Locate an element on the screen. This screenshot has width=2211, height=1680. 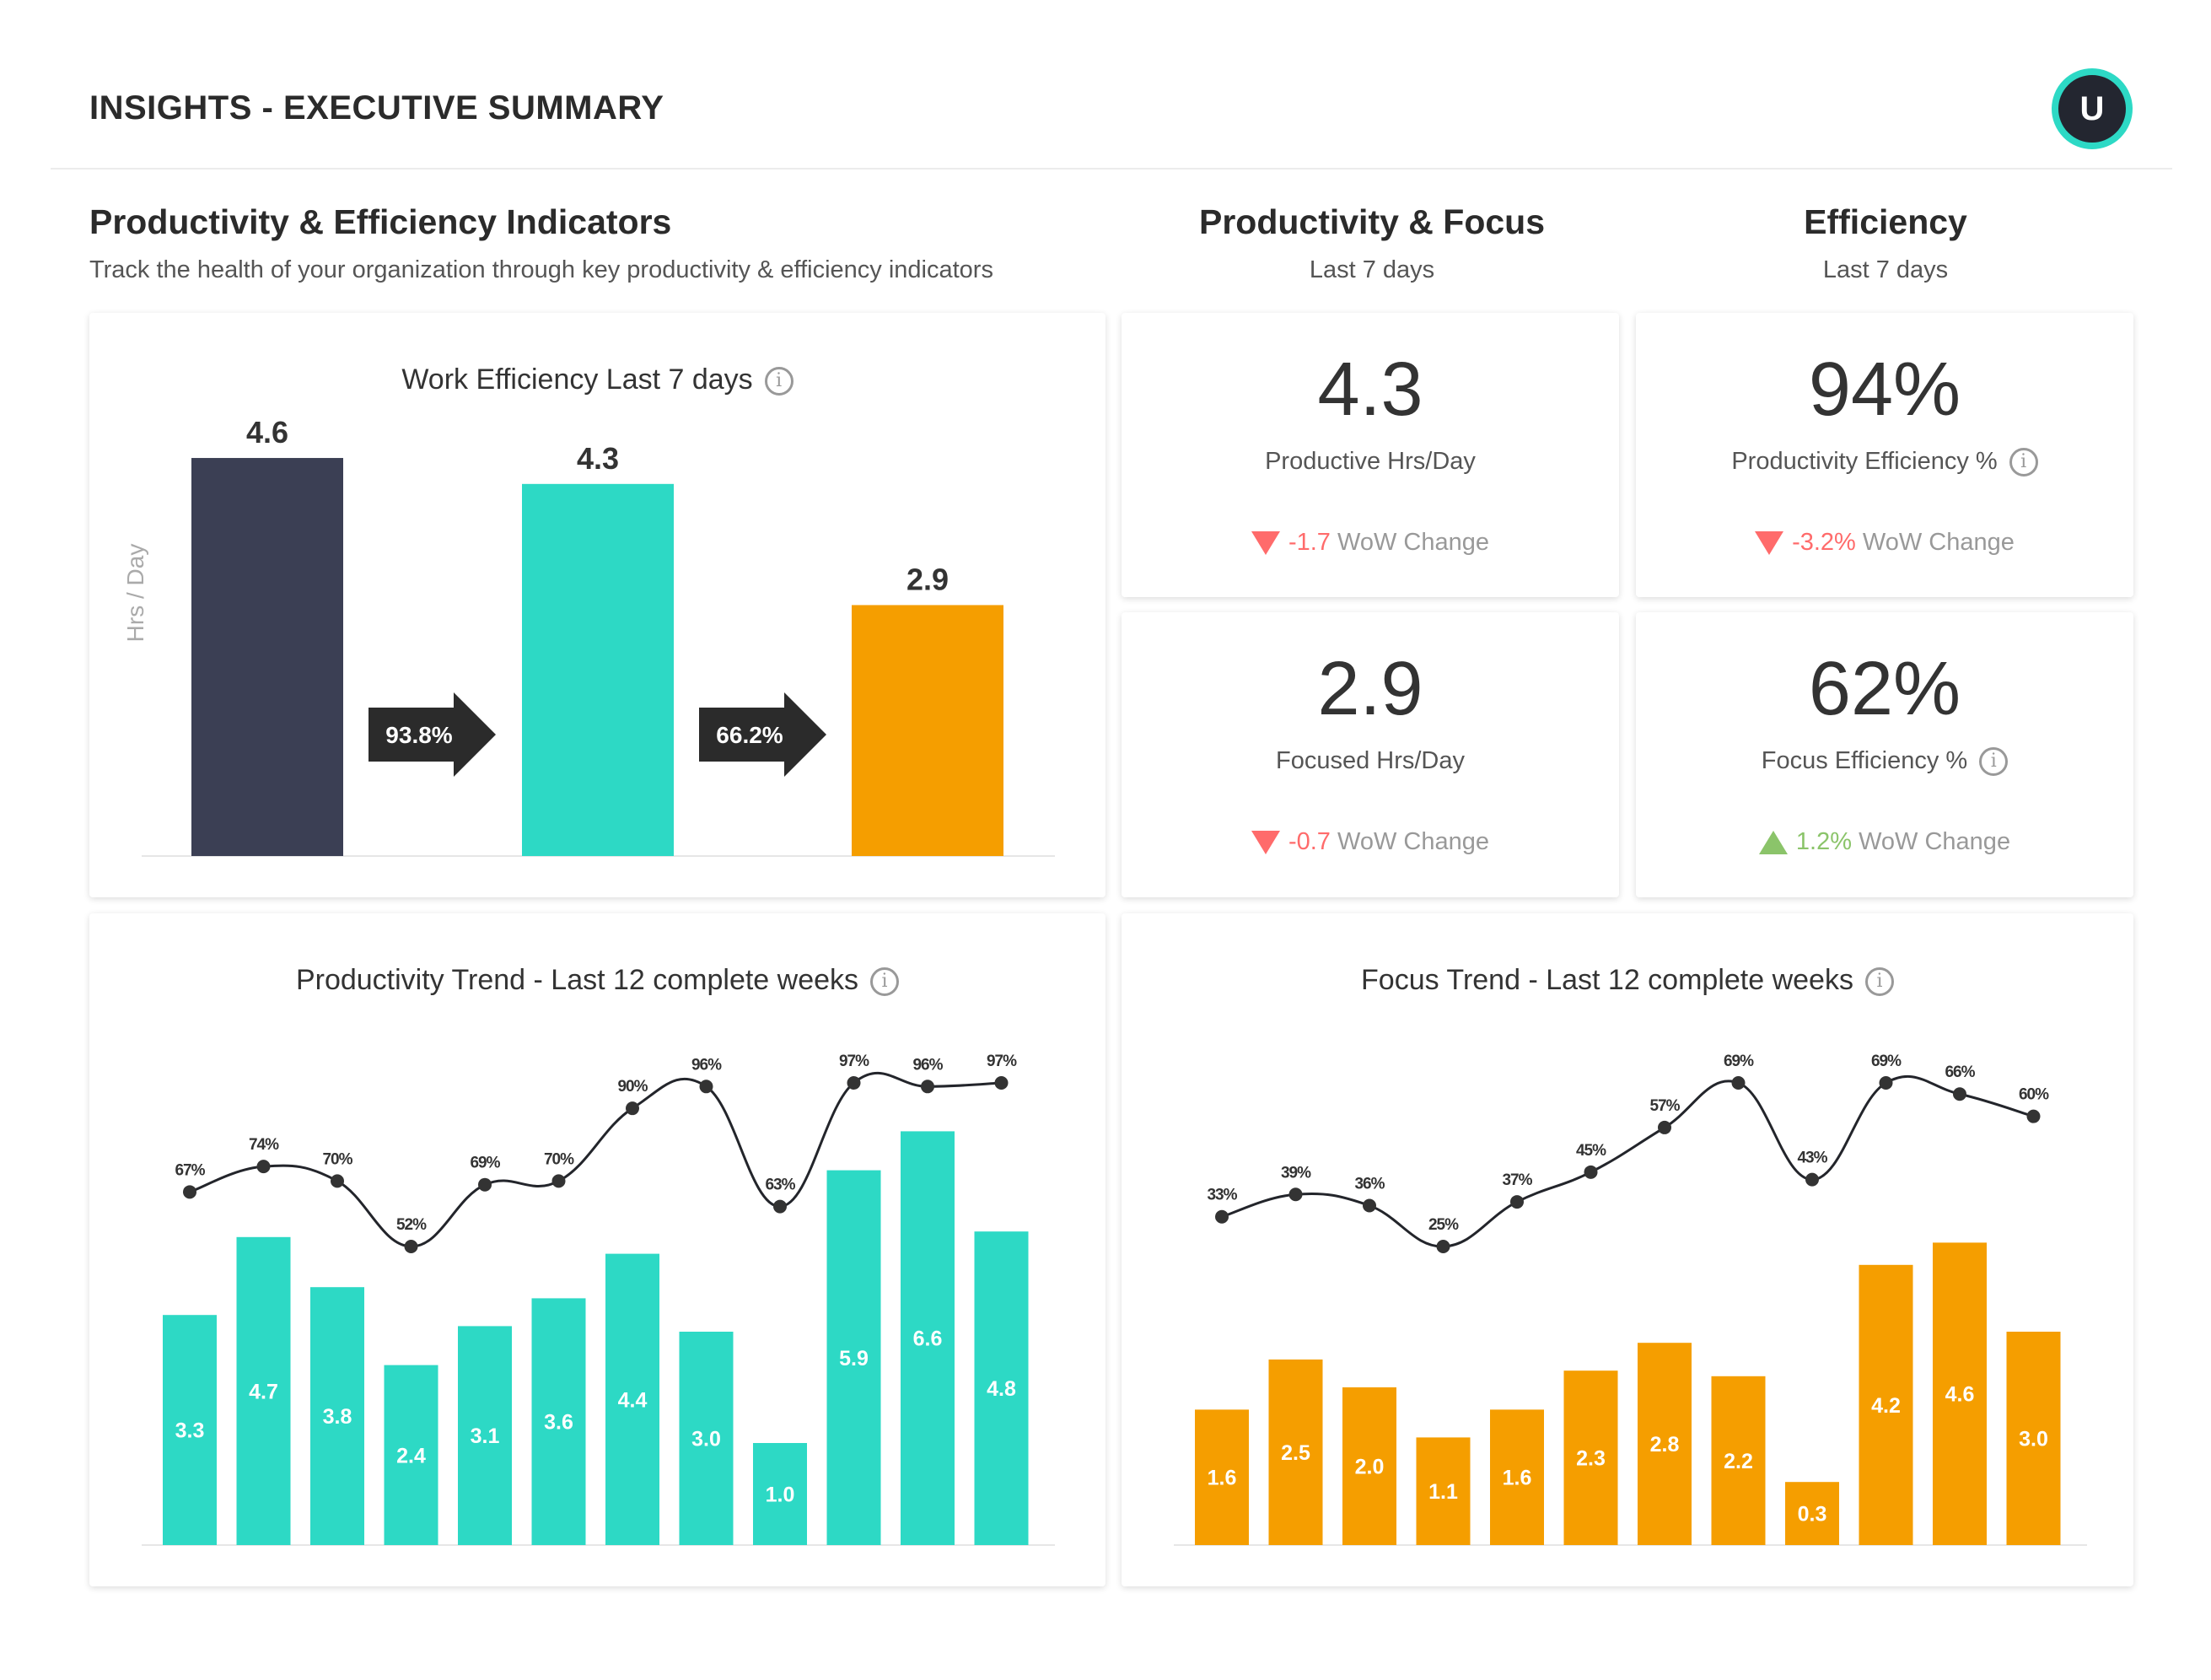
bar-value-label: 2.9 is located at coordinates (927, 579).